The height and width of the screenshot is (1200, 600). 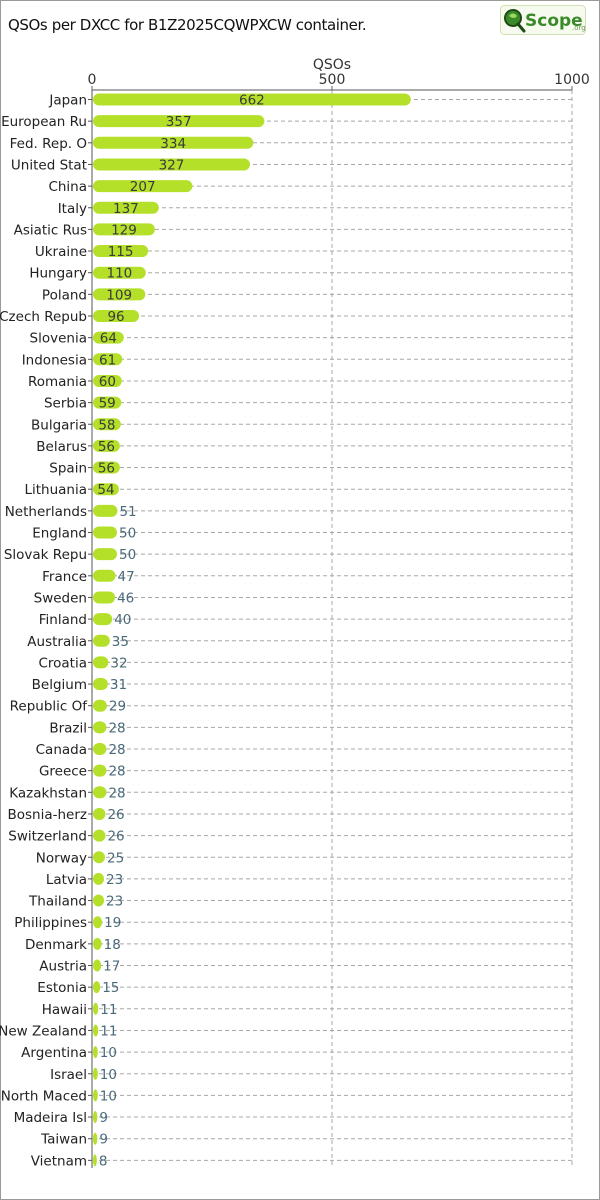 I want to click on category-label: Greece, so click(x=63, y=772).